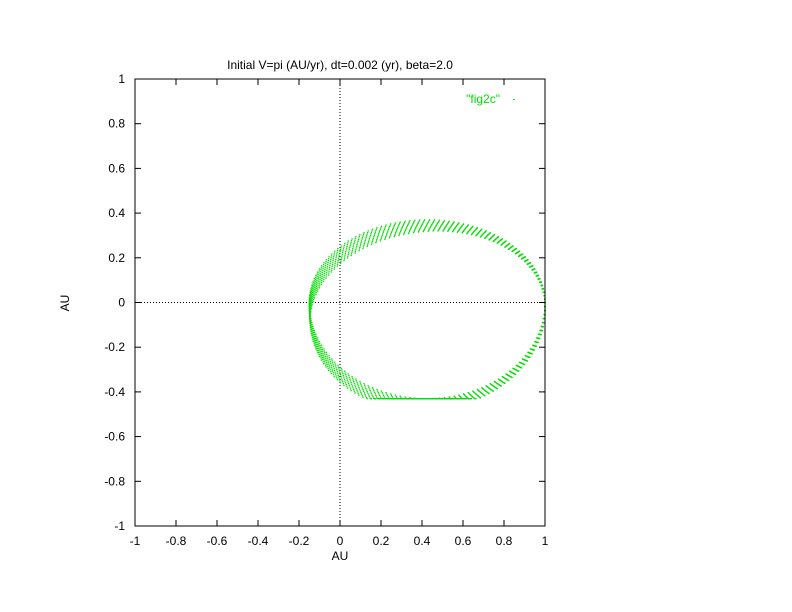 Image resolution: width=792 pixels, height=612 pixels. I want to click on y-tick-label: 0, so click(121, 303).